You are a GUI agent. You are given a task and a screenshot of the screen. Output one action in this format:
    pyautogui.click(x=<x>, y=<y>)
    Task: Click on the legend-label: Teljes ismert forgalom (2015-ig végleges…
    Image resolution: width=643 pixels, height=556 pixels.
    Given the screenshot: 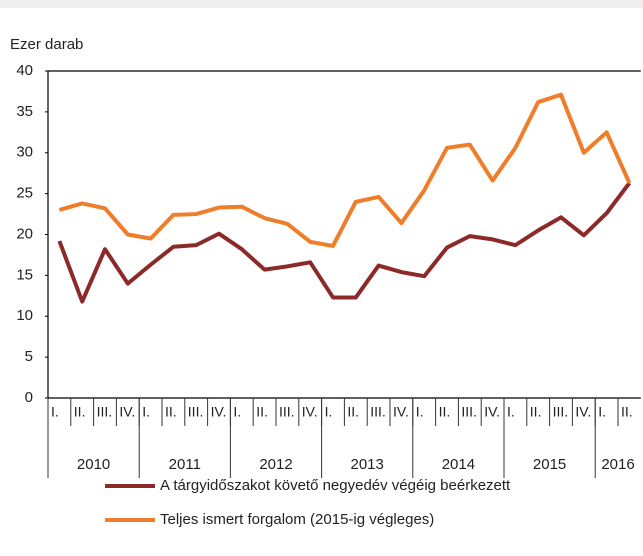 What is the action you would take?
    pyautogui.click(x=297, y=519)
    